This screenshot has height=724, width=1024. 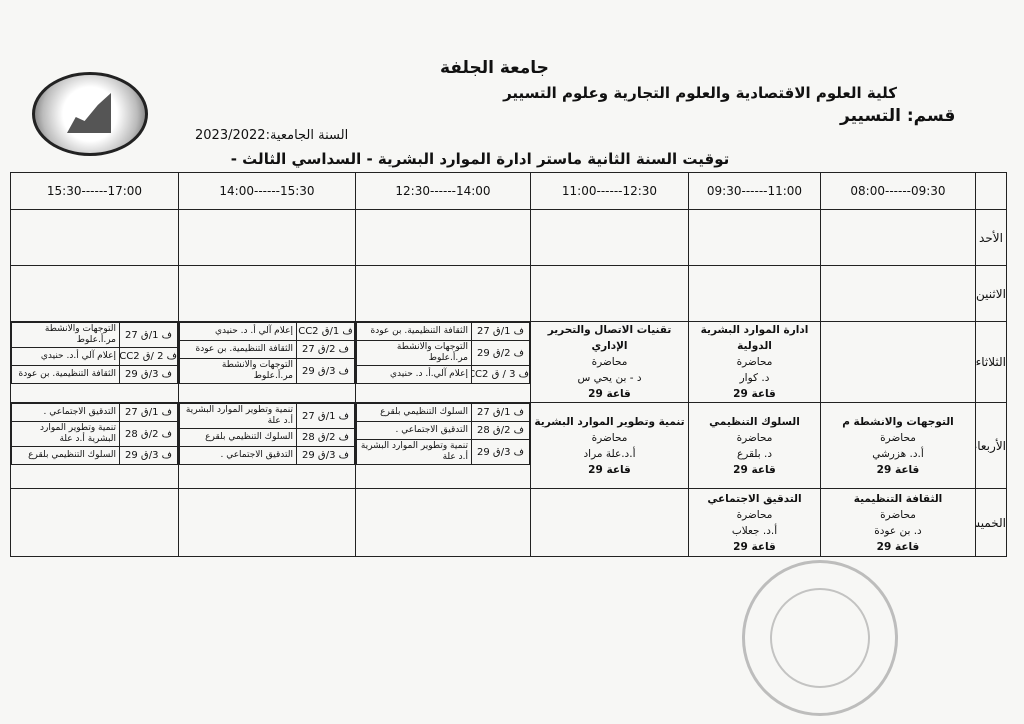 I want to click on group-row: ف 1/ق 27 التدقيق الاجتماعي ., so click(x=94, y=412).